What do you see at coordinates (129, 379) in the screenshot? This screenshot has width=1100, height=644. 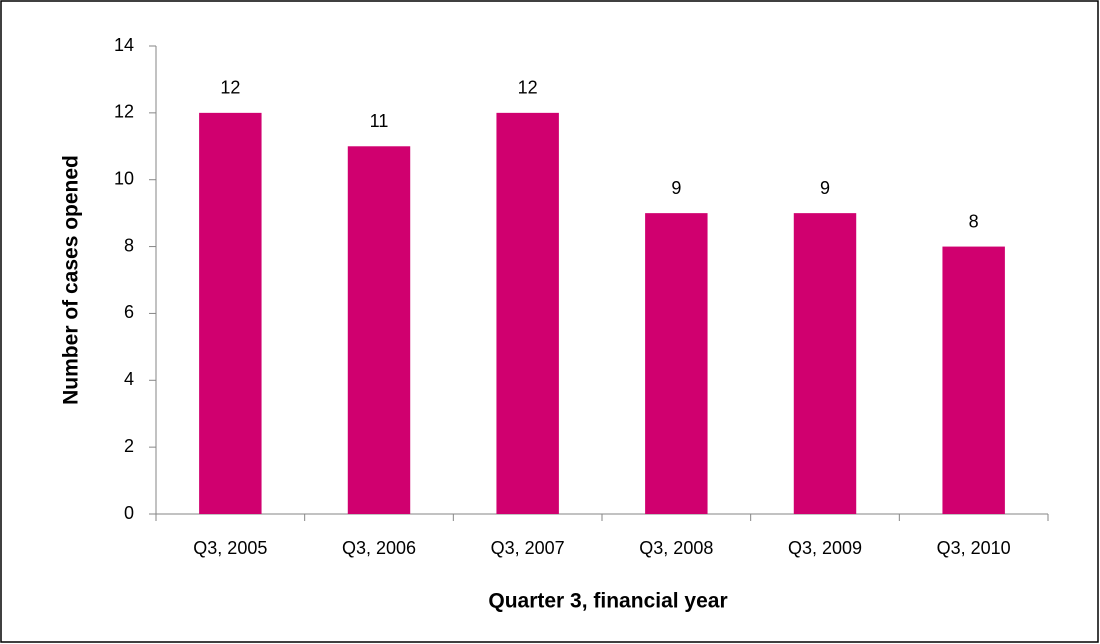 I see `y-tick-label: 4` at bounding box center [129, 379].